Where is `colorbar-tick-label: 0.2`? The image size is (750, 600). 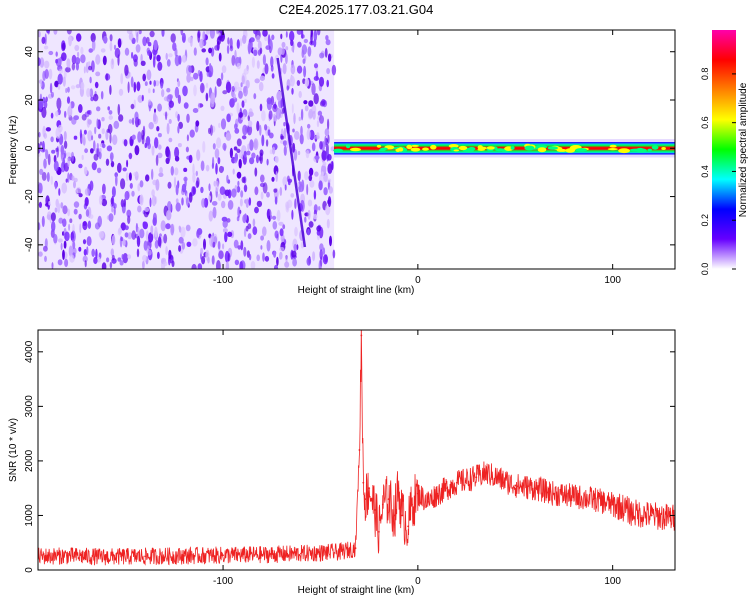
colorbar-tick-label: 0.2 is located at coordinates (705, 220).